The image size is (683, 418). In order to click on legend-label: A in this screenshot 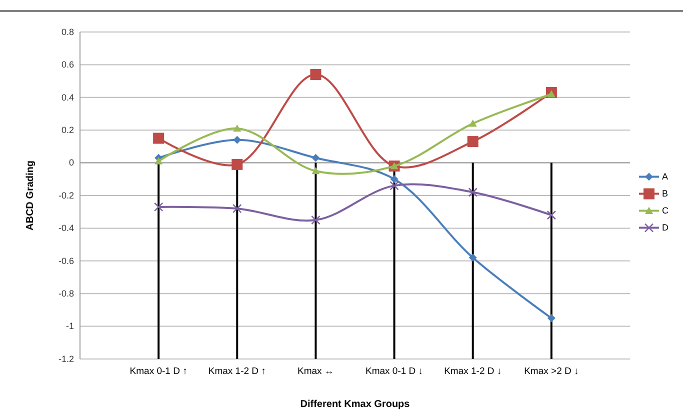, I will do `click(665, 177)`.